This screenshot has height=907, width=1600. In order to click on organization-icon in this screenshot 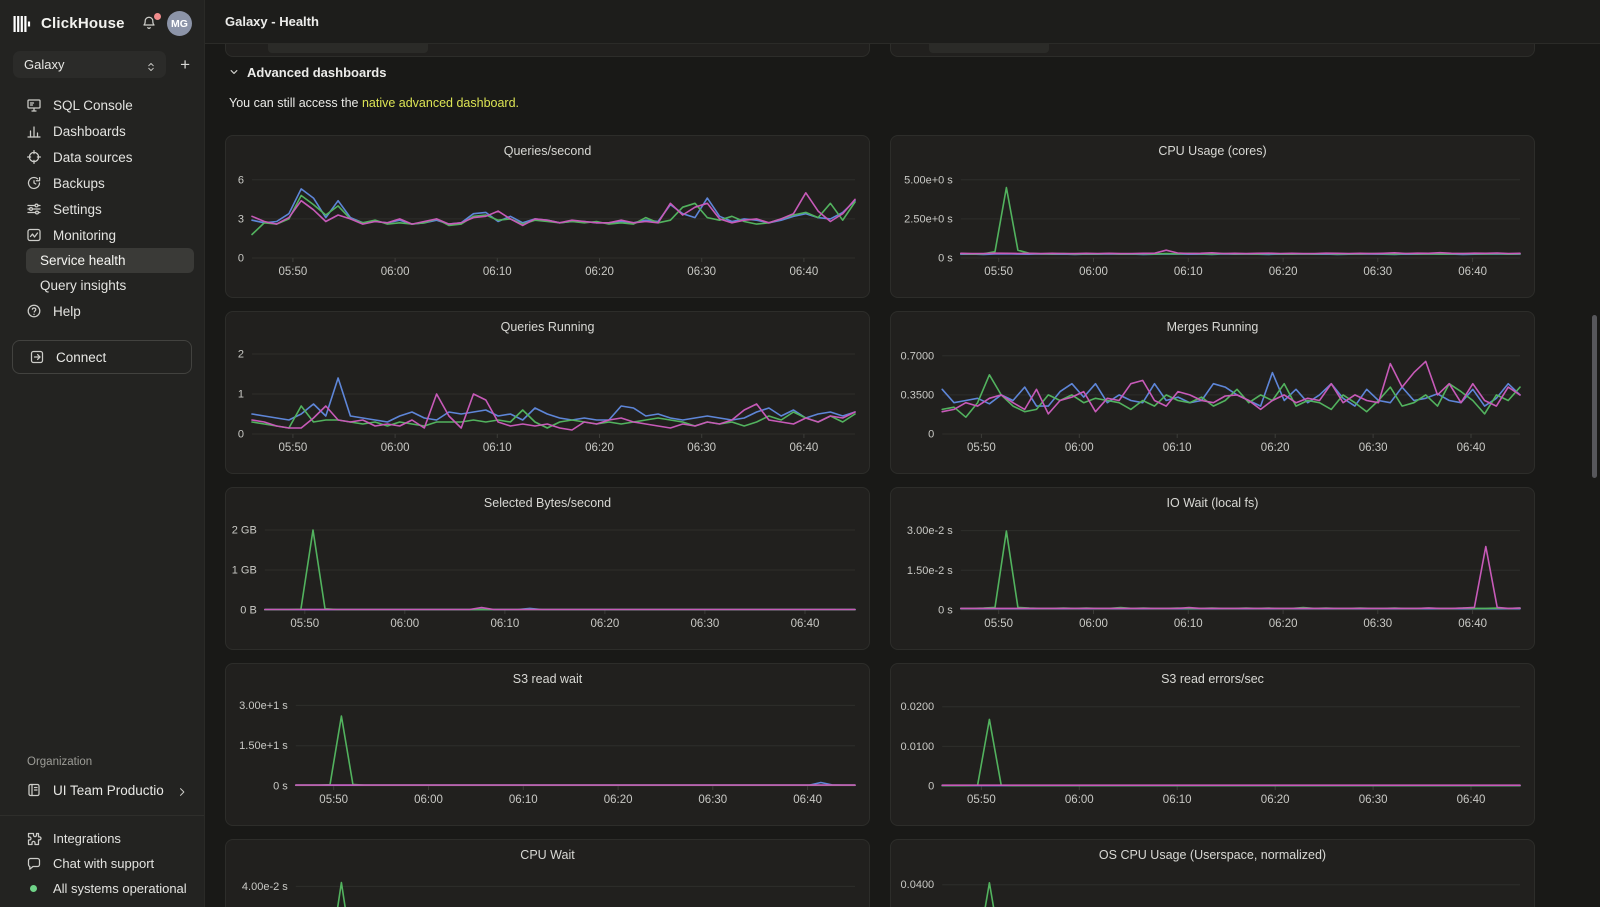, I will do `click(34, 790)`.